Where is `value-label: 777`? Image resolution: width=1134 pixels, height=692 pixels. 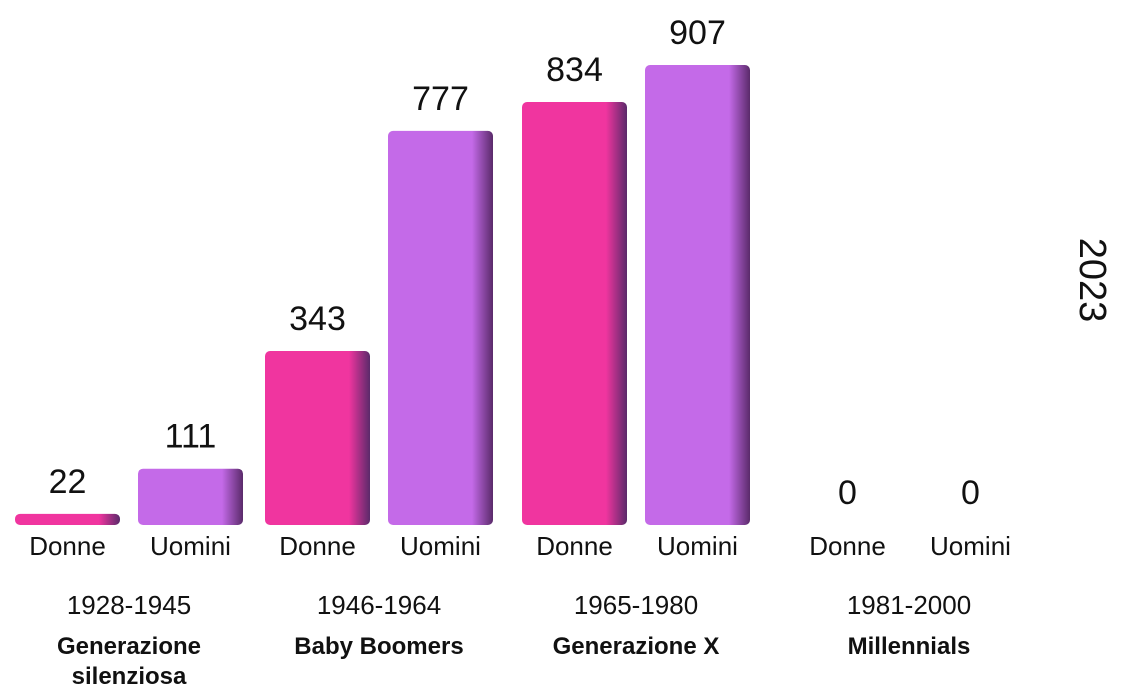 value-label: 777 is located at coordinates (440, 99).